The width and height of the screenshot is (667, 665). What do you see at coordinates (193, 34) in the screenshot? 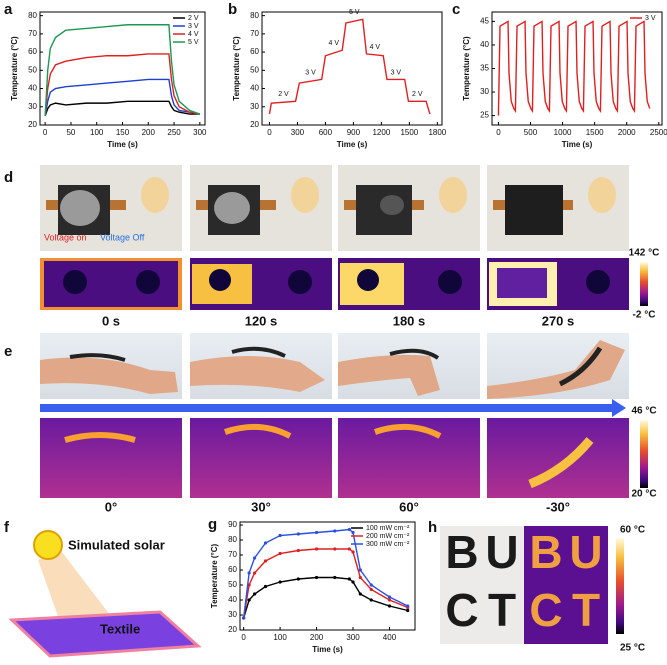
I see `legend-label: 4 V` at bounding box center [193, 34].